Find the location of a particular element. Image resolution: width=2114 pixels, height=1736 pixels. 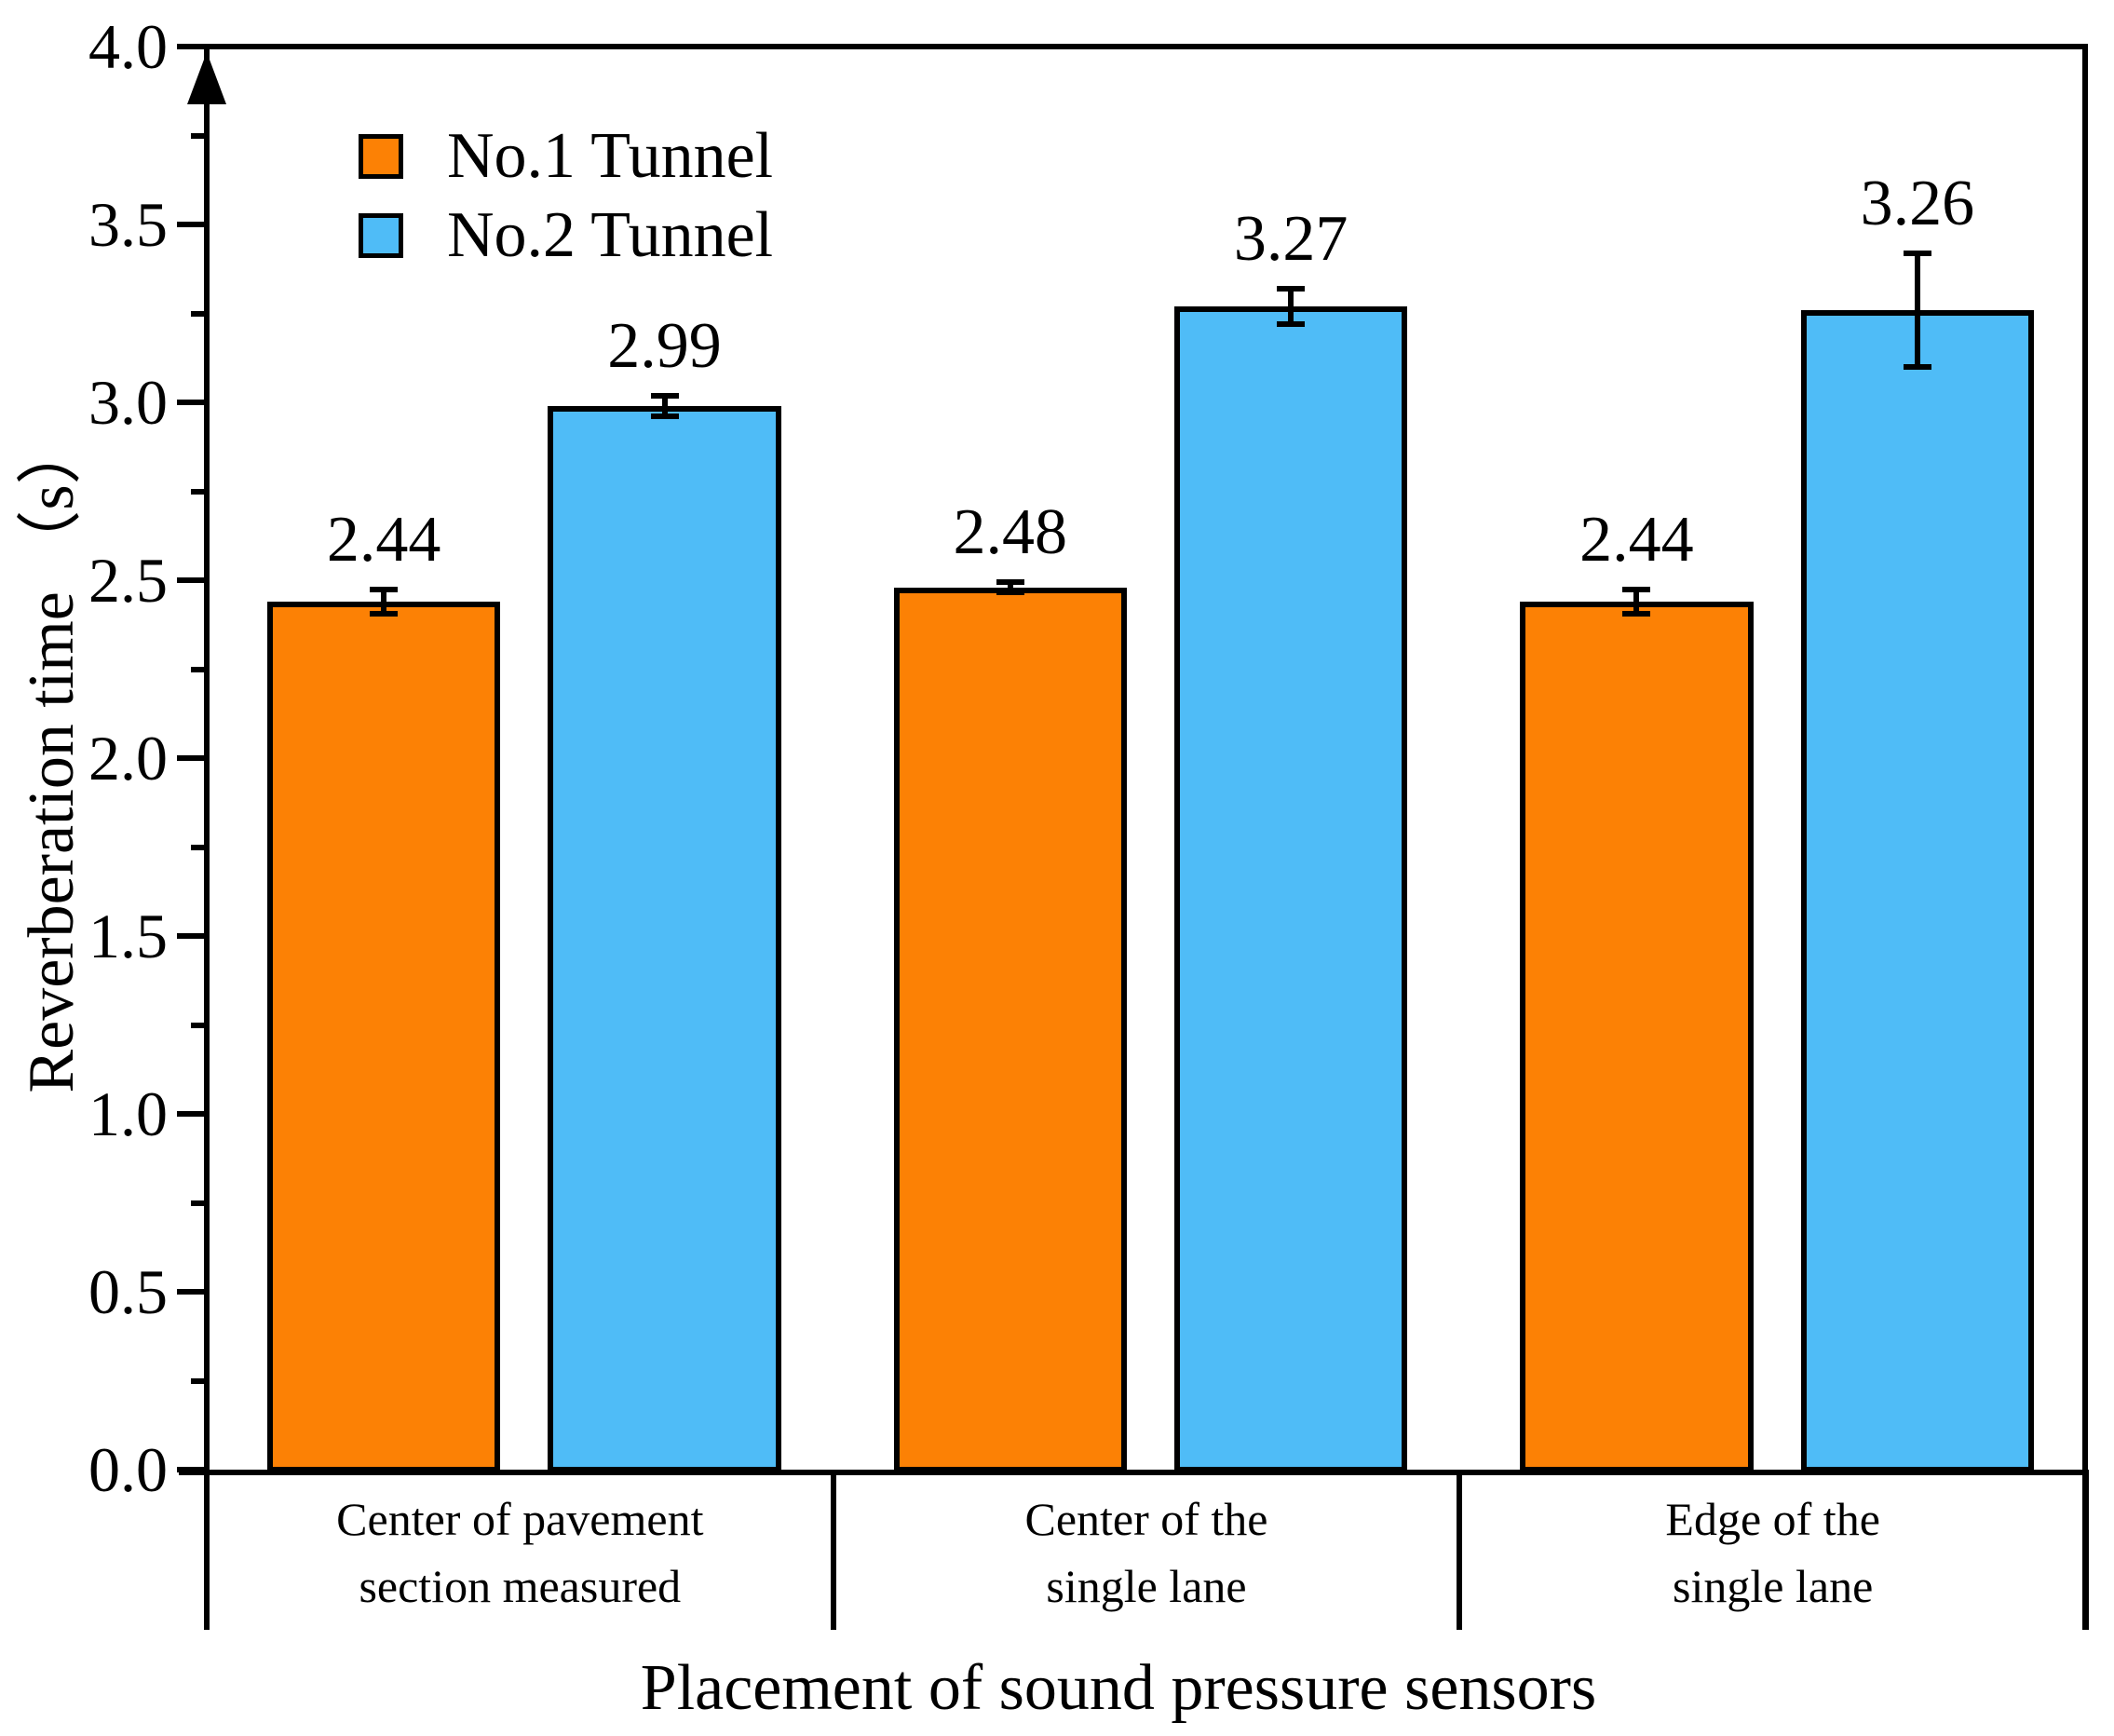

y-tick-label: 1.5 is located at coordinates (128, 936).